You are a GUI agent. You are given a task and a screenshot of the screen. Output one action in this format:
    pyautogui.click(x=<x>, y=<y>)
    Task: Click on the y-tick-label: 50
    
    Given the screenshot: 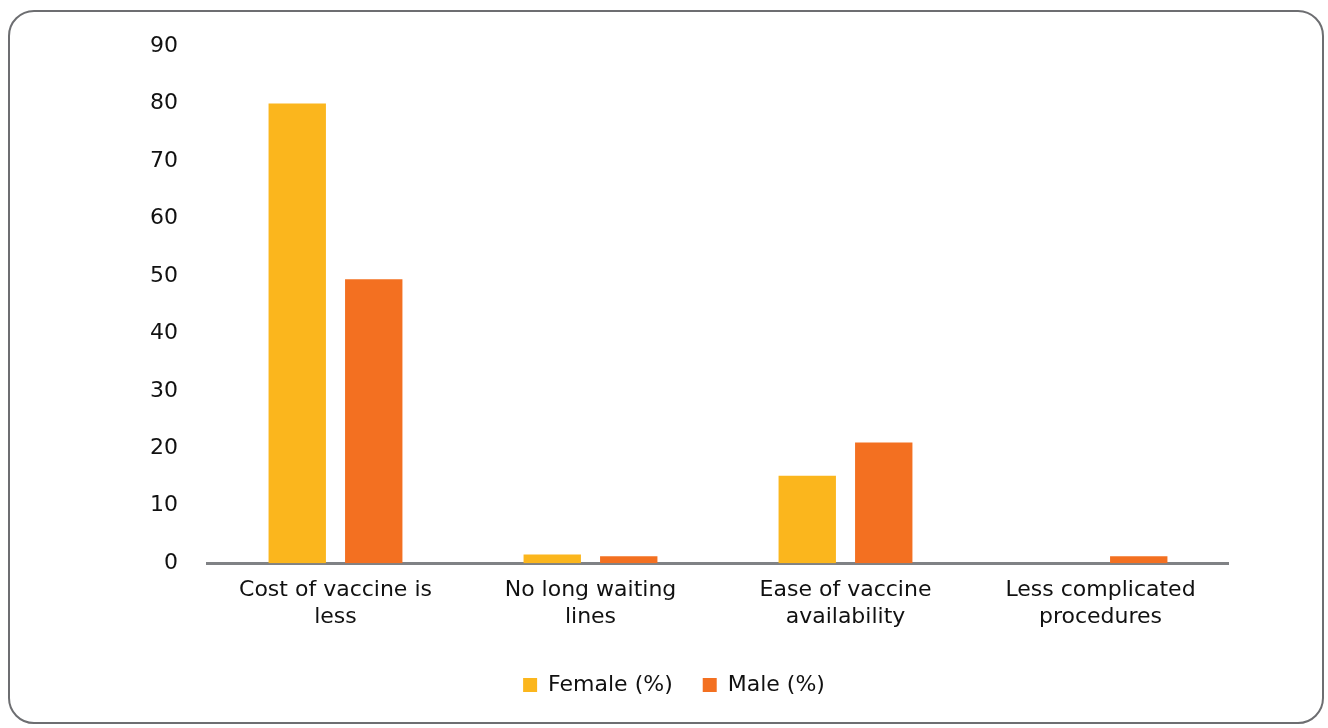 What is the action you would take?
    pyautogui.click(x=163, y=274)
    